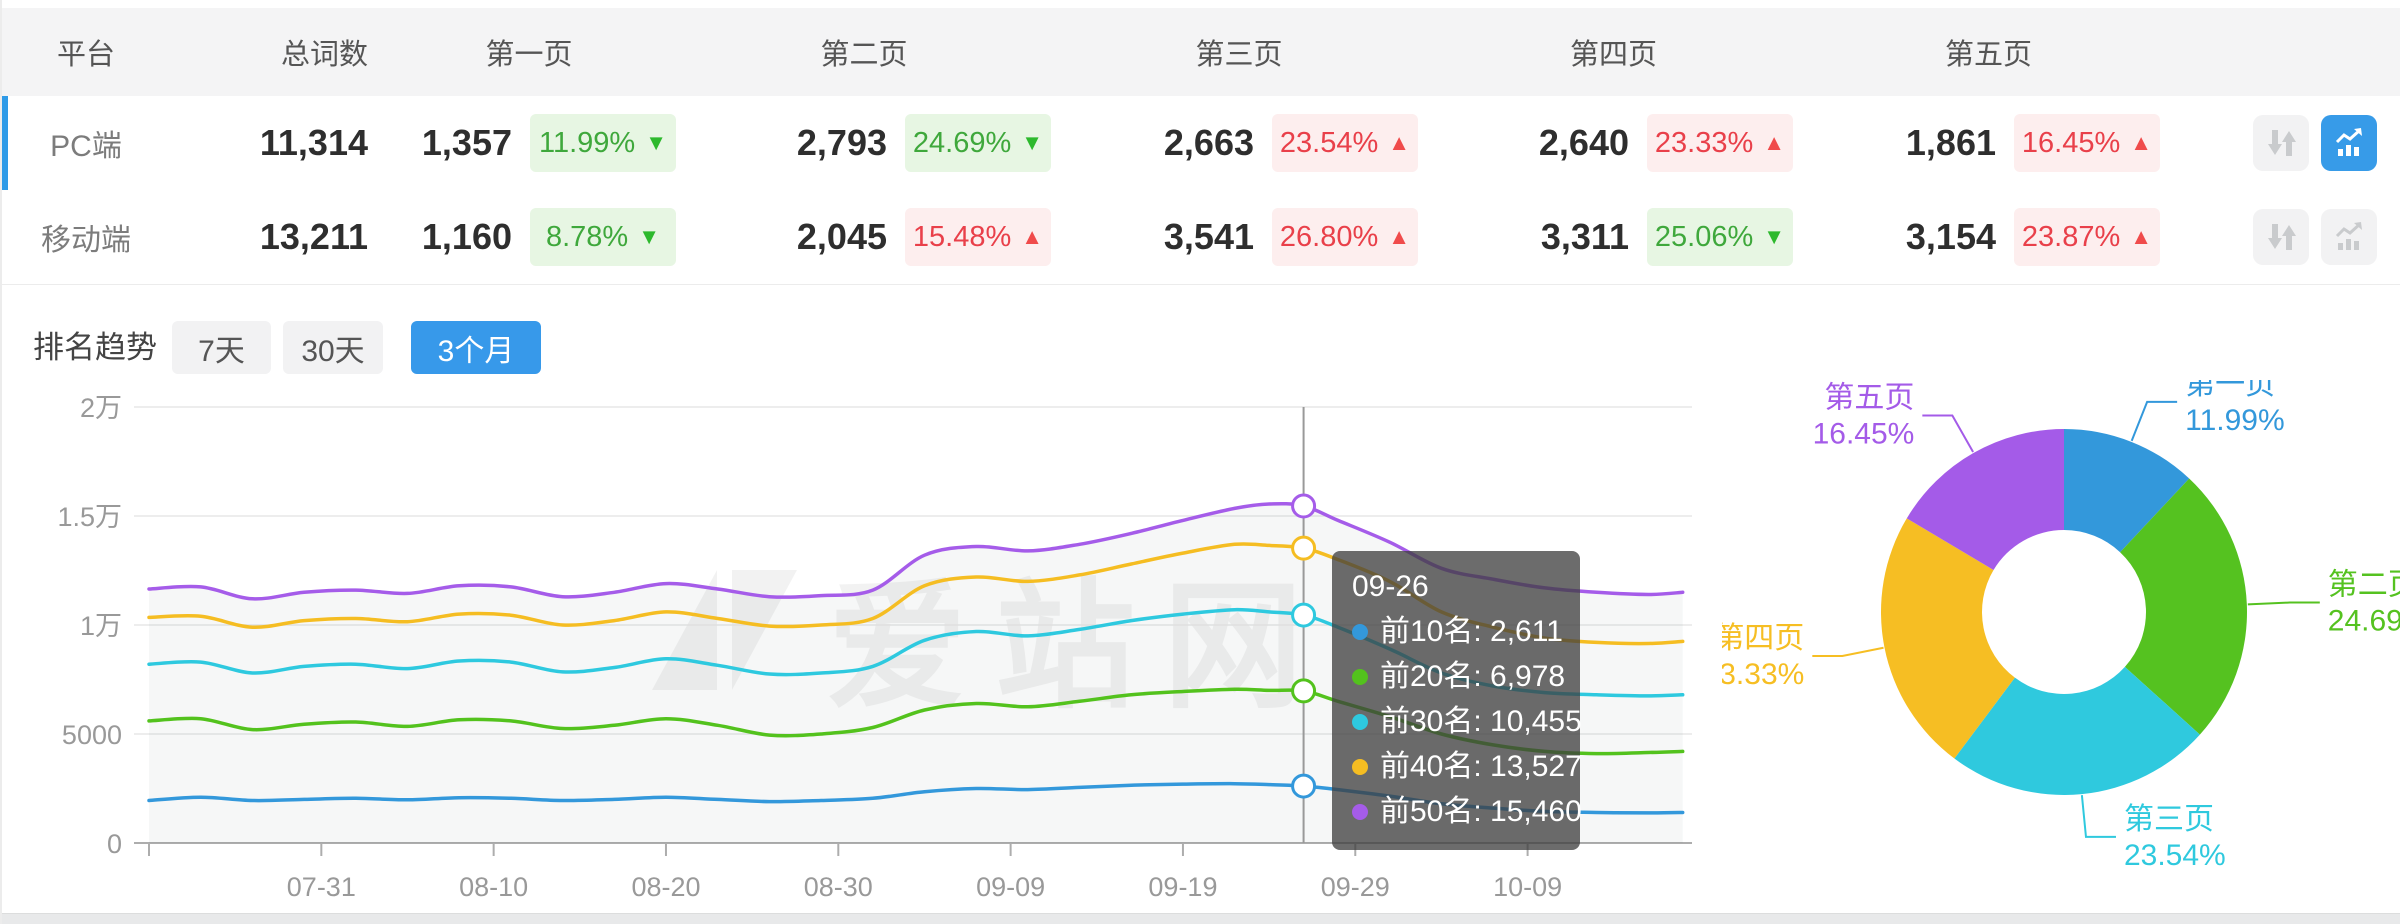 This screenshot has height=924, width=2400. Describe the element at coordinates (2175, 837) in the screenshot. I see `donut-label-2: 第三页 23.54%` at that location.